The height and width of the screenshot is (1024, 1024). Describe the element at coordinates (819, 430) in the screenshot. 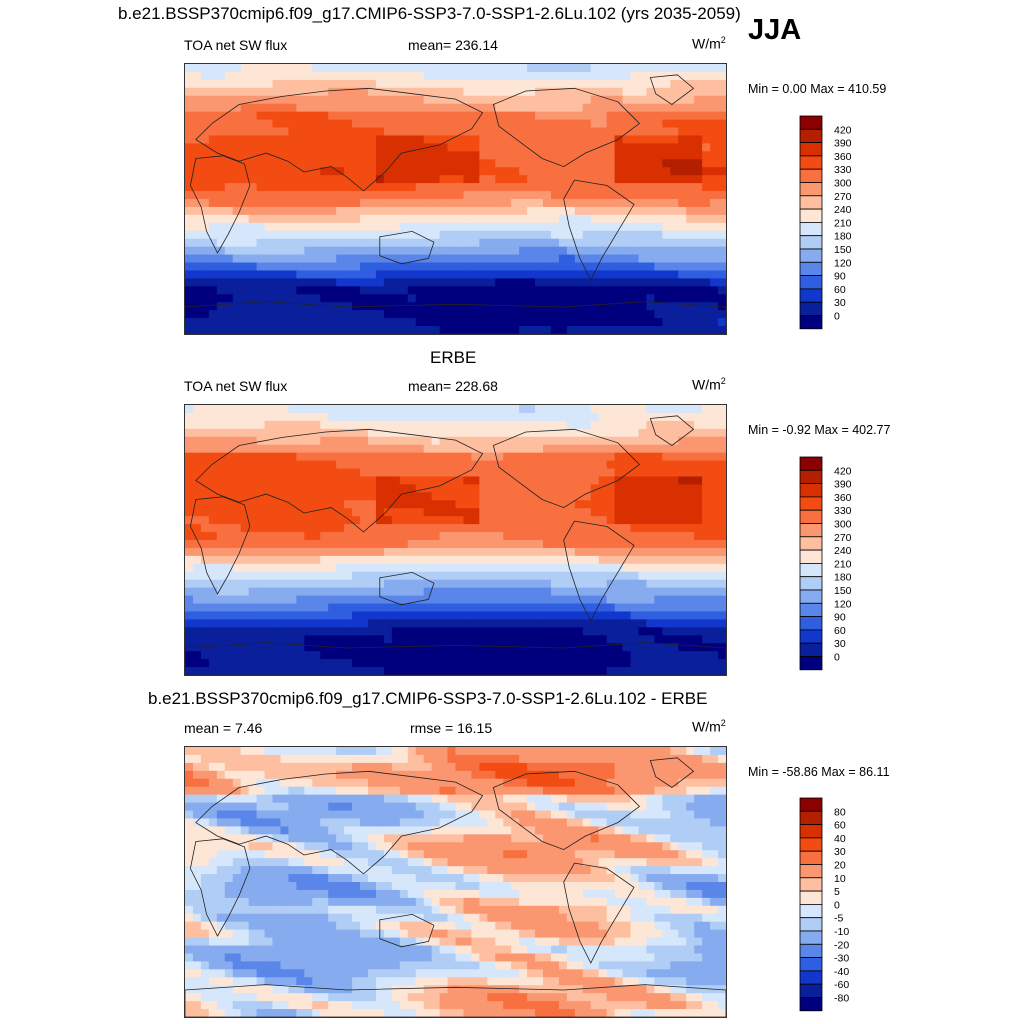

I see `panel-2-minmax: Min = -0.92 Max = 402.77` at that location.